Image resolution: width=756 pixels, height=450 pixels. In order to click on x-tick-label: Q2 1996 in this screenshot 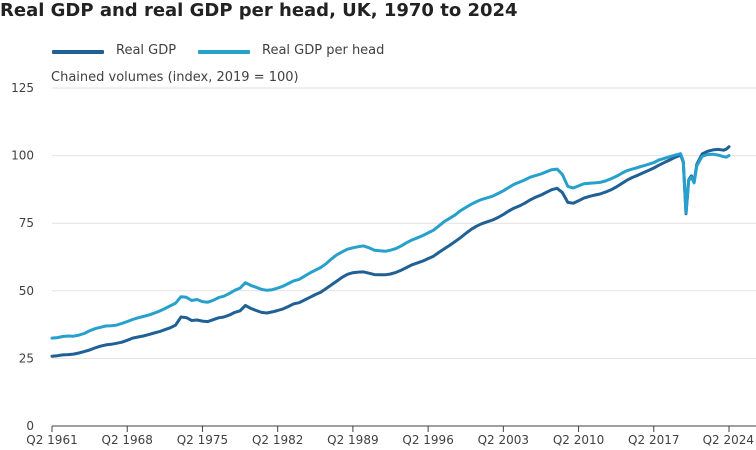, I will do `click(427, 440)`.